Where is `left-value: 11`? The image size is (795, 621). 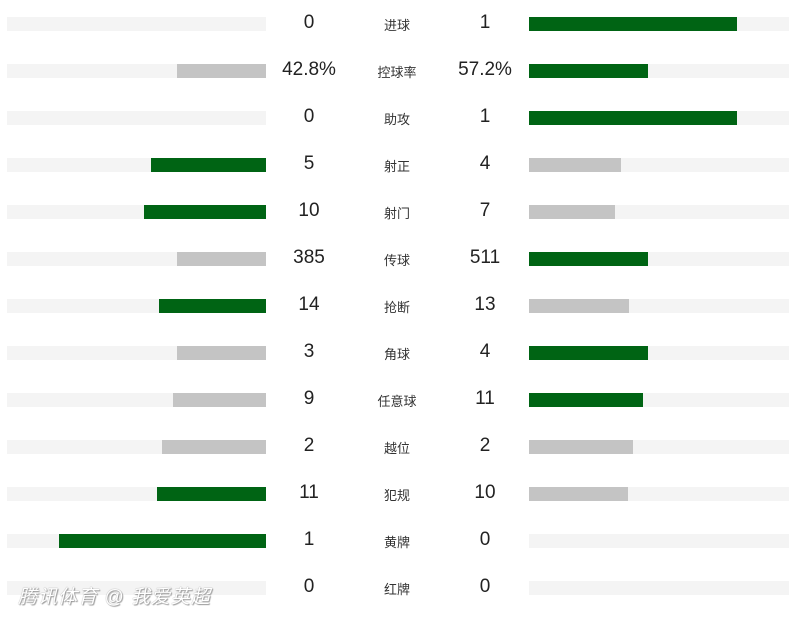 left-value: 11 is located at coordinates (309, 492).